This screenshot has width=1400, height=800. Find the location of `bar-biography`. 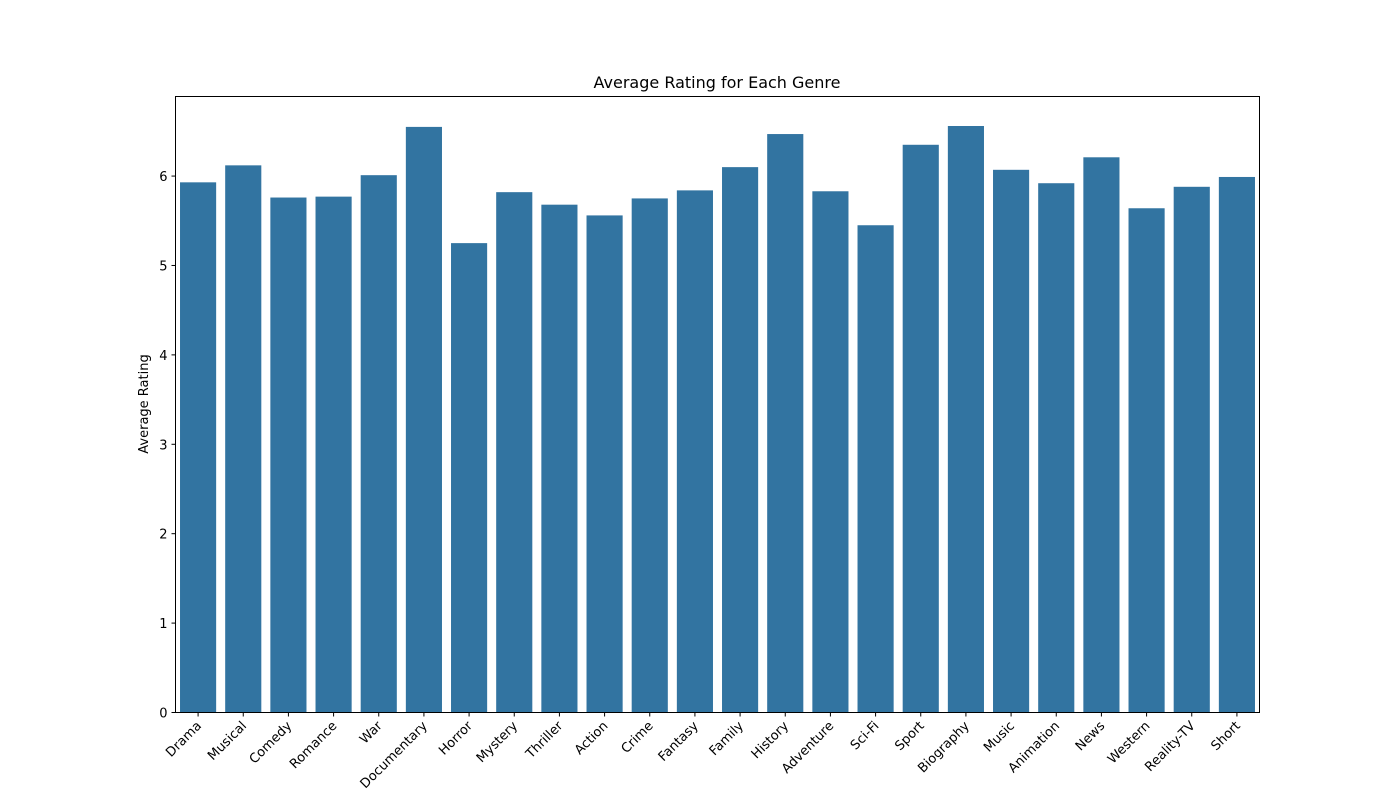

bar-biography is located at coordinates (965, 419).